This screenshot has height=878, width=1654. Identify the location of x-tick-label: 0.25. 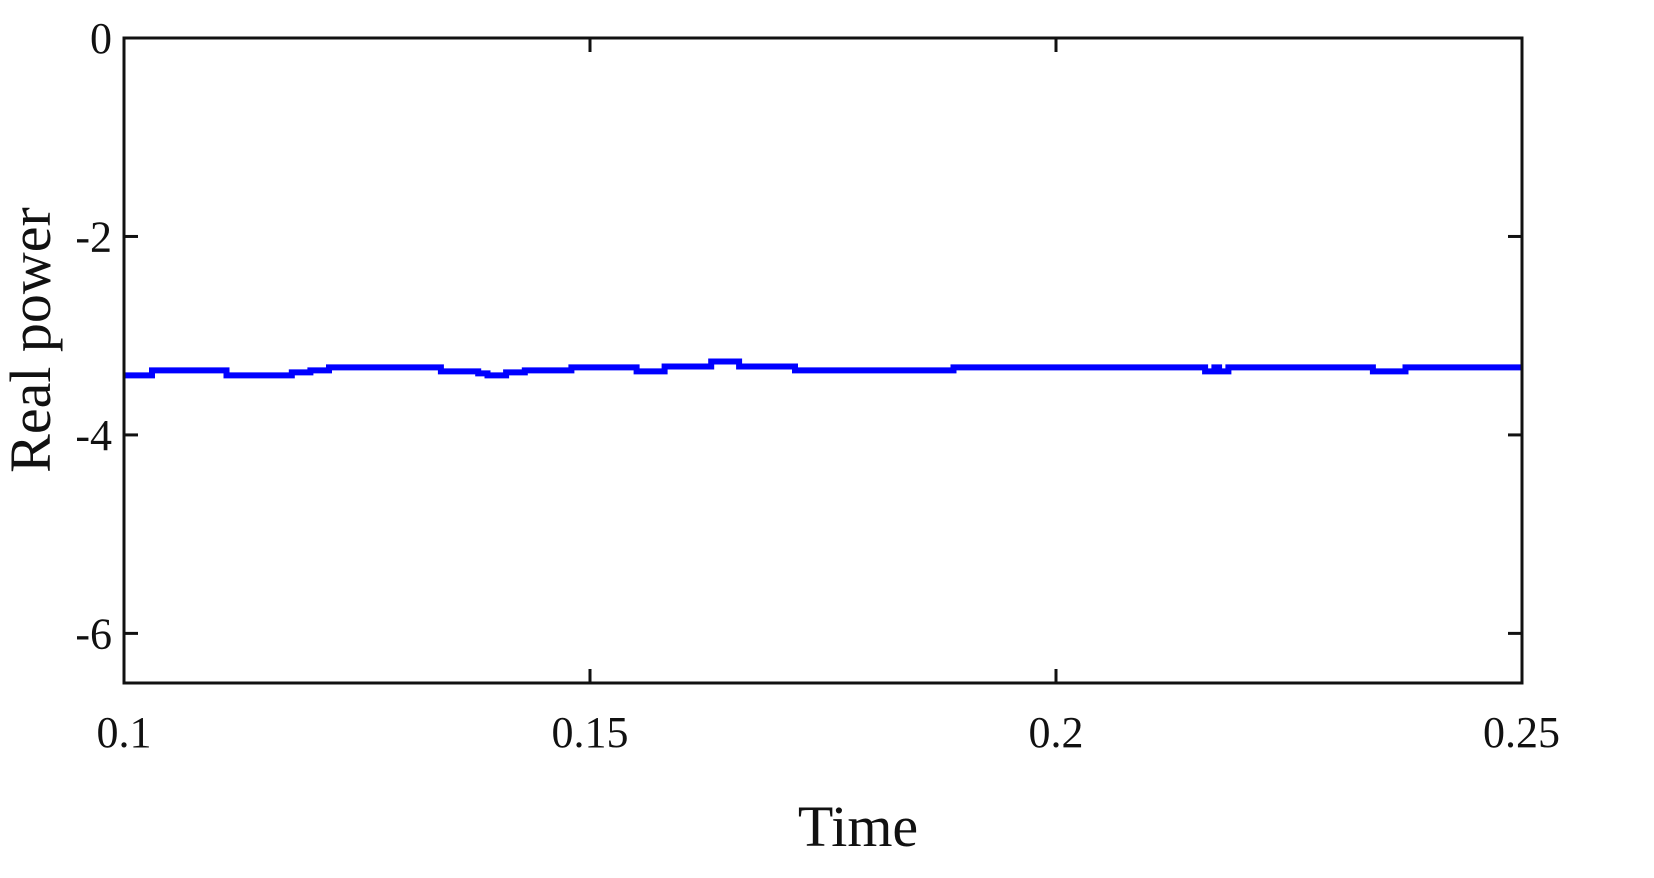
(1521, 732).